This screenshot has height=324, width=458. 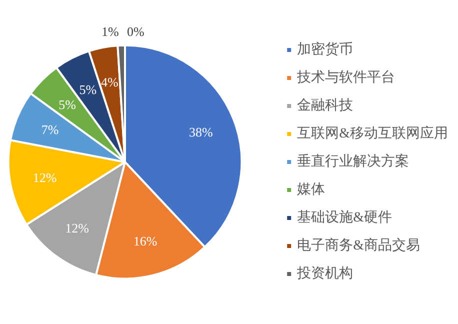 I want to click on legend-label: 互联网&移动互联网应用, so click(x=372, y=134).